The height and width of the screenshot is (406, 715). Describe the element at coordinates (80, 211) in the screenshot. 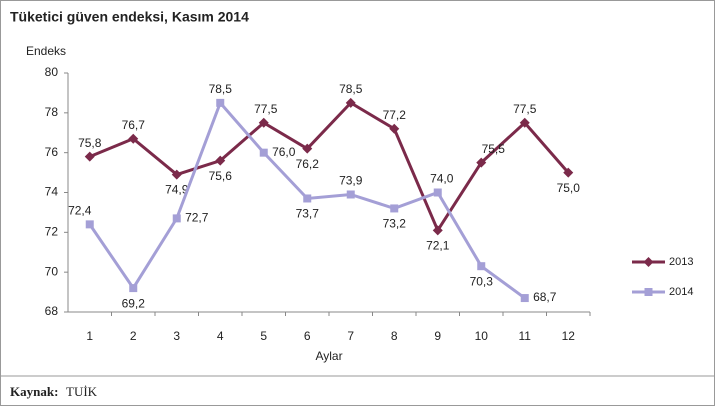

I see `data-label: 72,4` at that location.